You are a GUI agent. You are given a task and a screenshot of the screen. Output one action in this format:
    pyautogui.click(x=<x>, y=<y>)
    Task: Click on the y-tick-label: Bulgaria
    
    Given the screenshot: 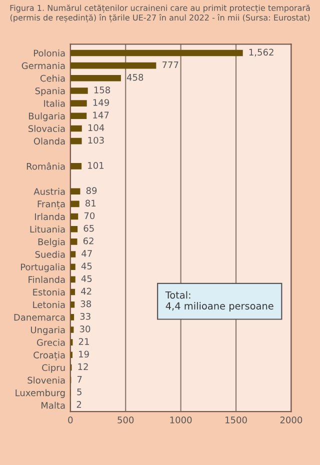 What is the action you would take?
    pyautogui.click(x=46, y=117)
    